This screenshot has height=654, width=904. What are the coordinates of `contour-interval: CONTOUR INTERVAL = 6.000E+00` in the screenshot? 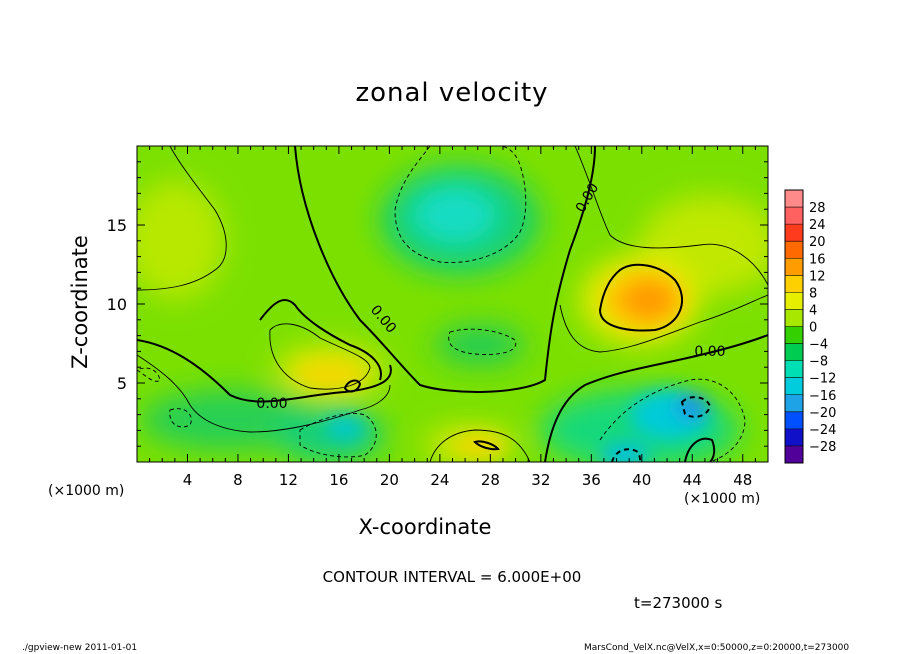 It's located at (452, 577).